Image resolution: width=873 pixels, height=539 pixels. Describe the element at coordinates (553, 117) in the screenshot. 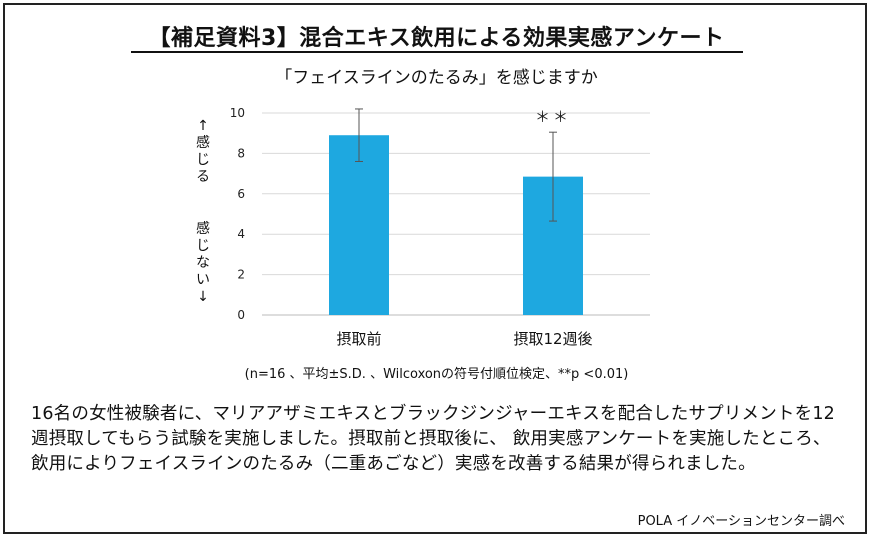

I see `significance-marker: ＊＊` at that location.